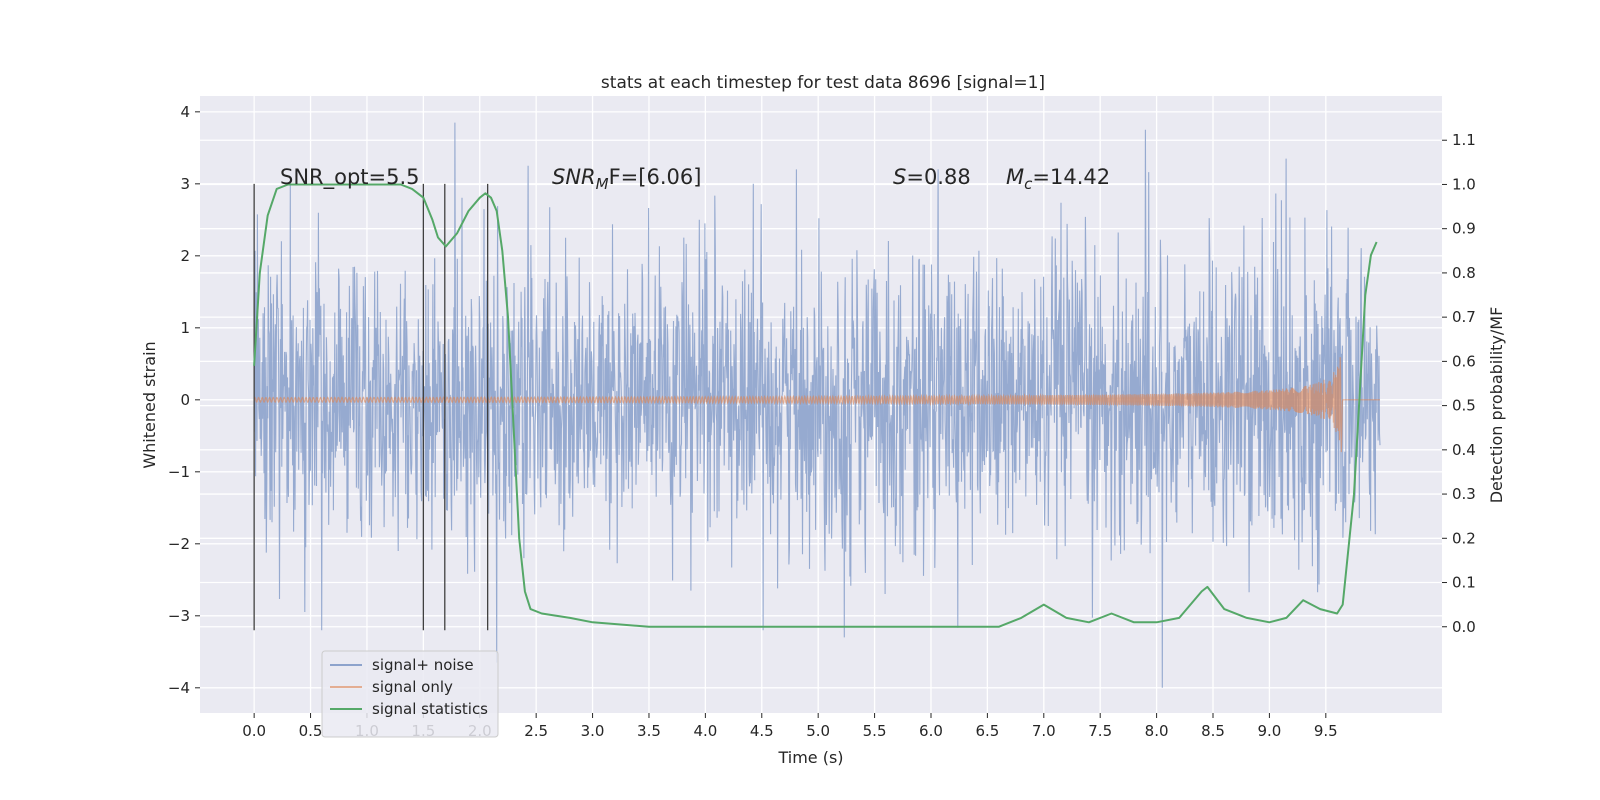 This screenshot has height=800, width=1600. Describe the element at coordinates (574, 177) in the screenshot. I see `annotation-snr-mf-base: SNR` at that location.